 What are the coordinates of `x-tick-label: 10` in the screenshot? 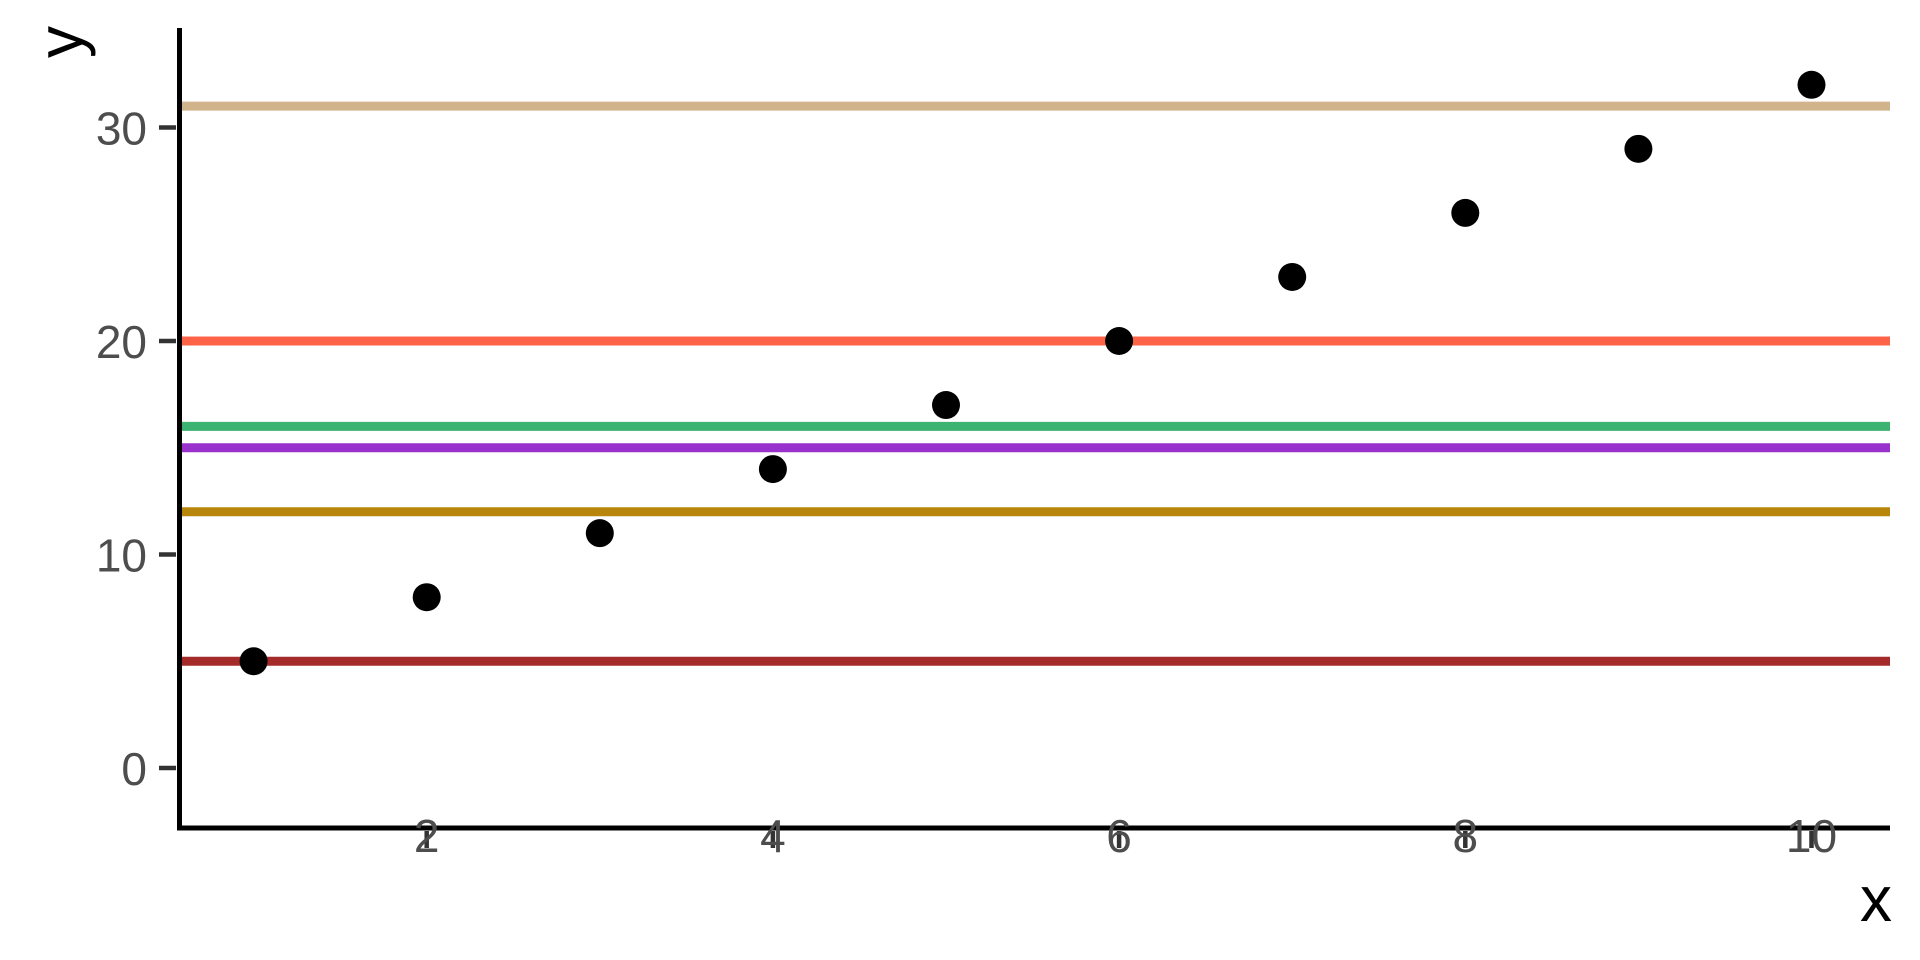 It's located at (1811, 836).